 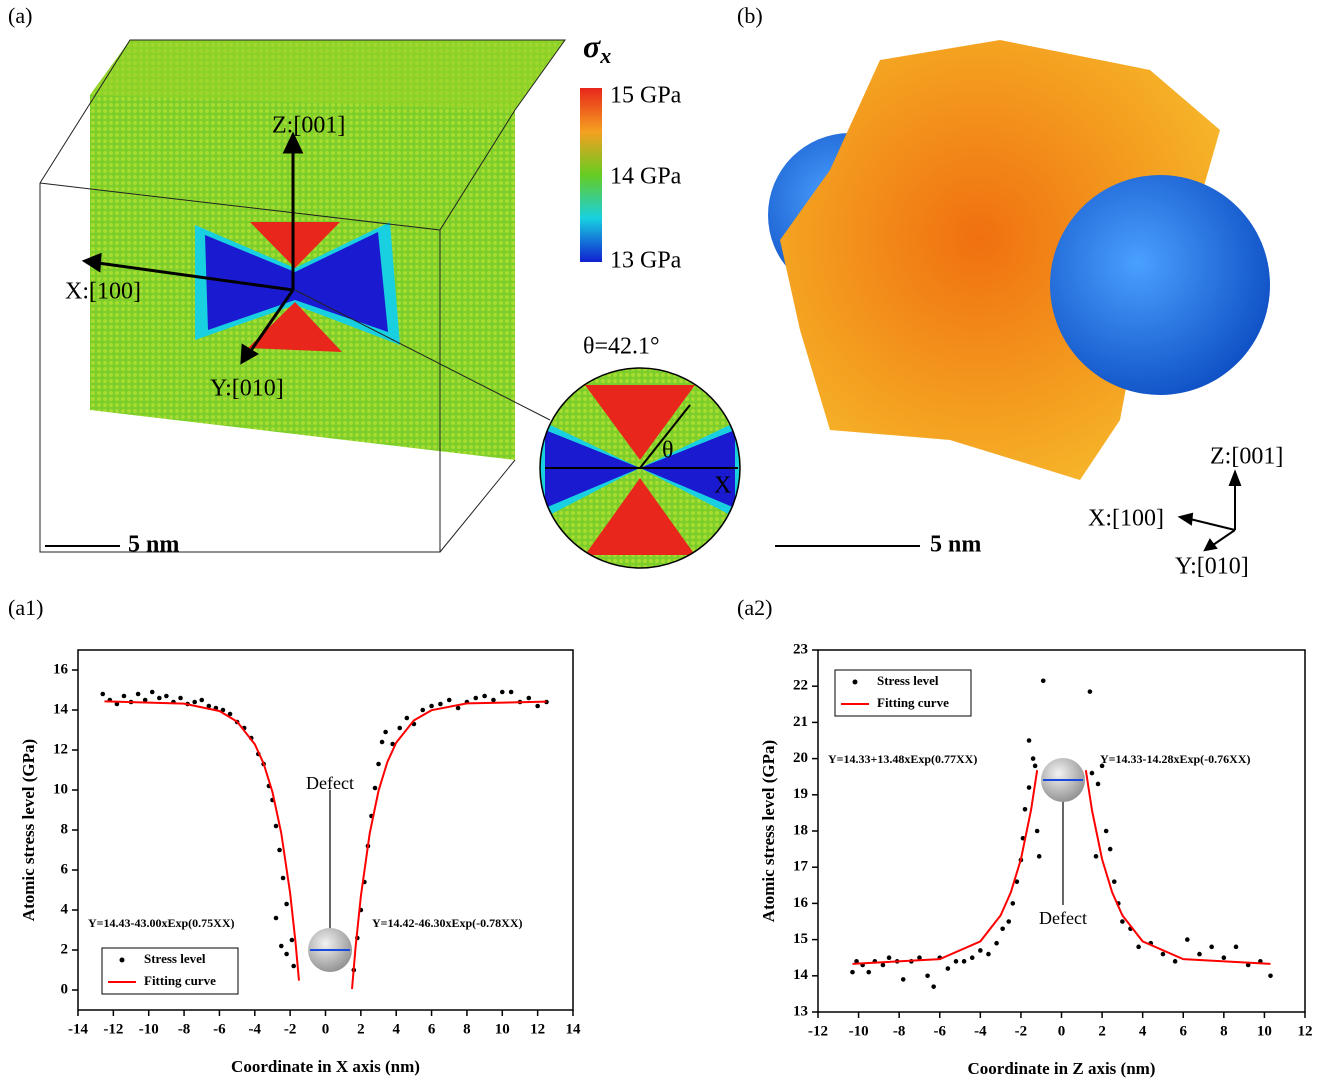 What do you see at coordinates (800, 649) in the screenshot?
I see `y-tick-label: 23` at bounding box center [800, 649].